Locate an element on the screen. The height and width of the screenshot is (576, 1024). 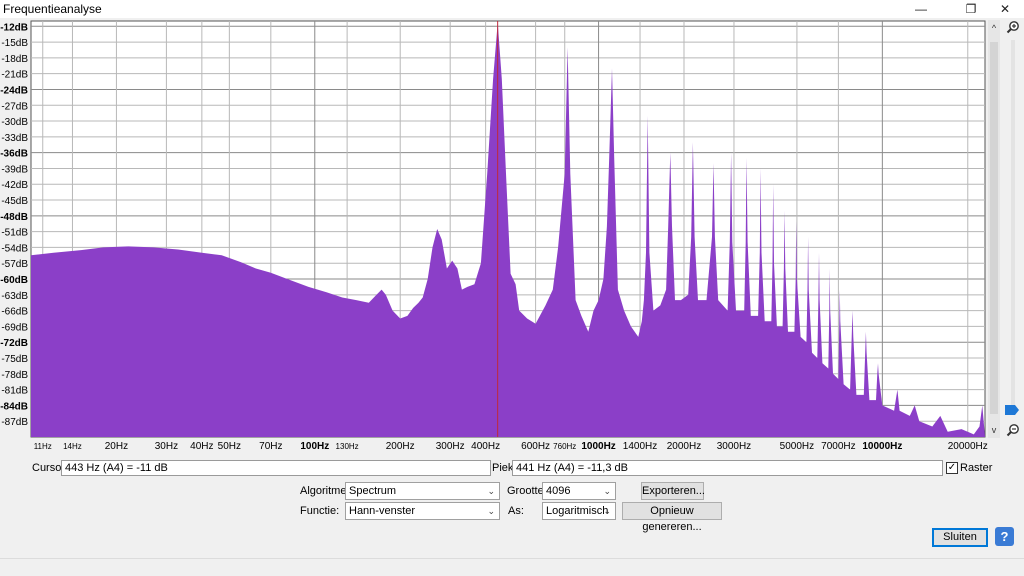
x-tick-label: 130Hz is located at coordinates (347, 446).